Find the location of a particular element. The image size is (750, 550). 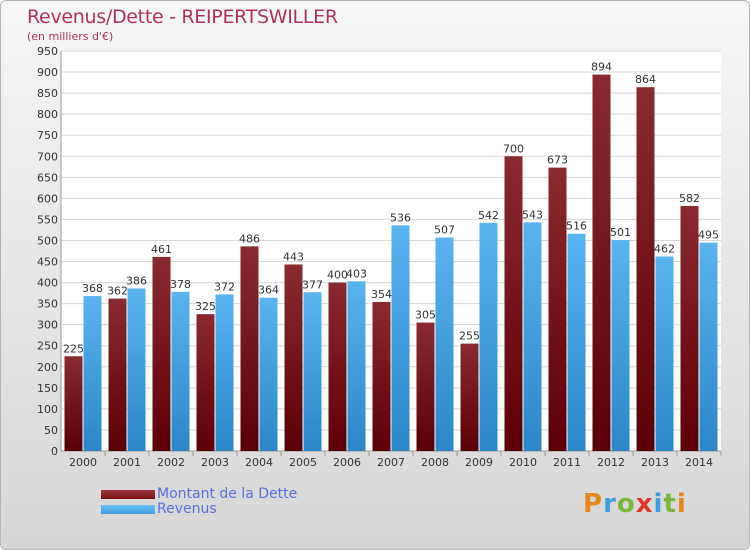

x-tick-label: 2014 is located at coordinates (699, 462).